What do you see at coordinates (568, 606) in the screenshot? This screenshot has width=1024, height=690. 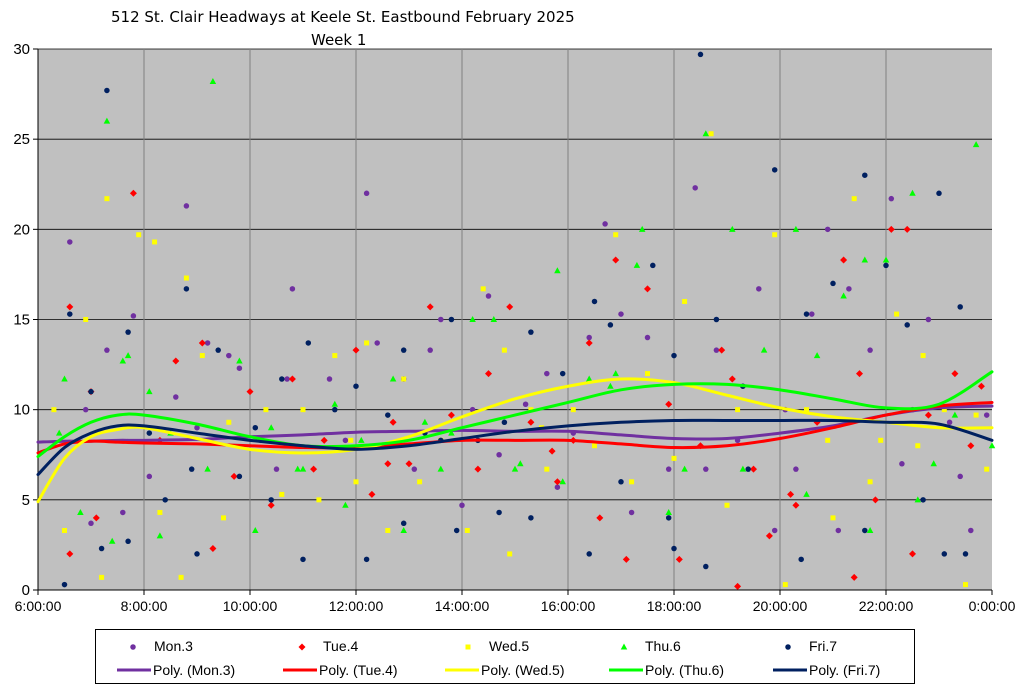 I see `x-tick-label: 16:00:00` at bounding box center [568, 606].